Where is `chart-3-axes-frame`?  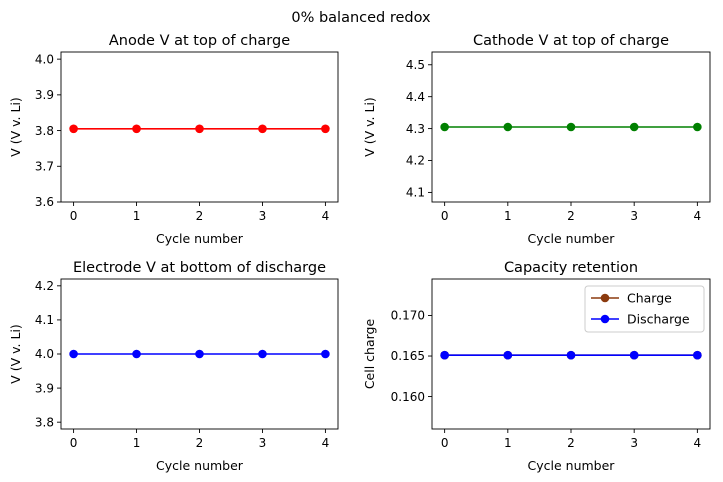
chart-3-axes-frame is located at coordinates (199, 354).